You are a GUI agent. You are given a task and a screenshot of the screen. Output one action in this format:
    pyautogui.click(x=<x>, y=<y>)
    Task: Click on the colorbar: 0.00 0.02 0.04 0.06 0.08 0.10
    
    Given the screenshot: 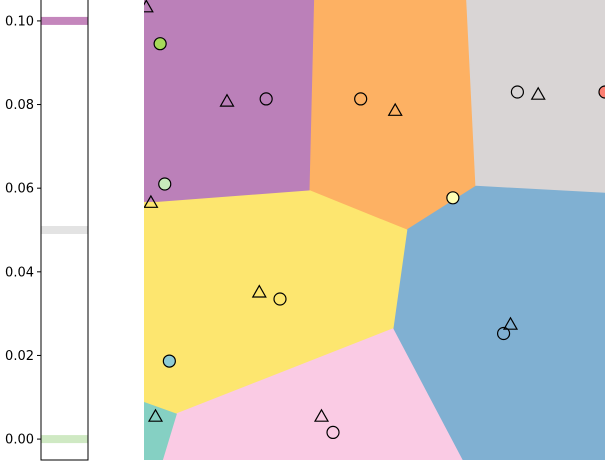 What is the action you would take?
    pyautogui.click(x=47, y=230)
    